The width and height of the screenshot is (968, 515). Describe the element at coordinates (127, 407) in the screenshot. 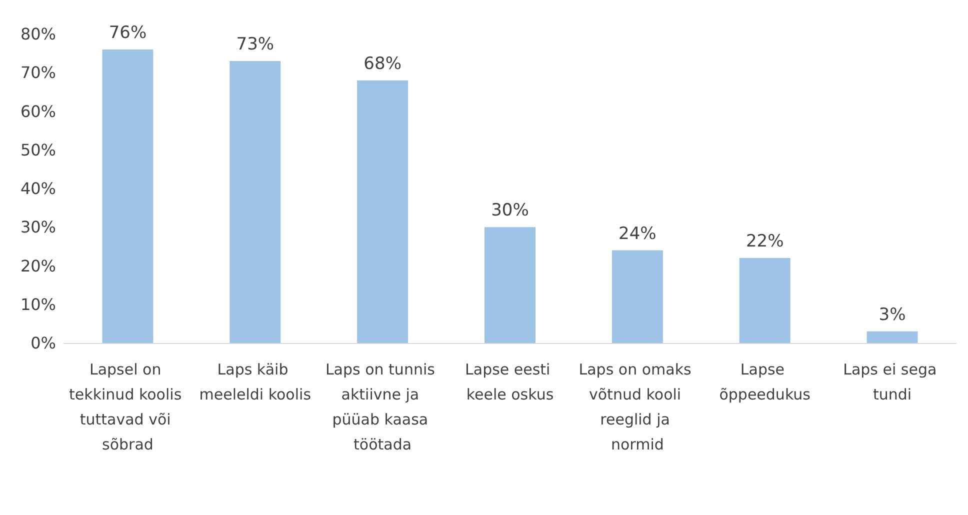

I see `x-tick-label: Lapsel on tekkinud koolis tuttavad või sõbrad` at that location.